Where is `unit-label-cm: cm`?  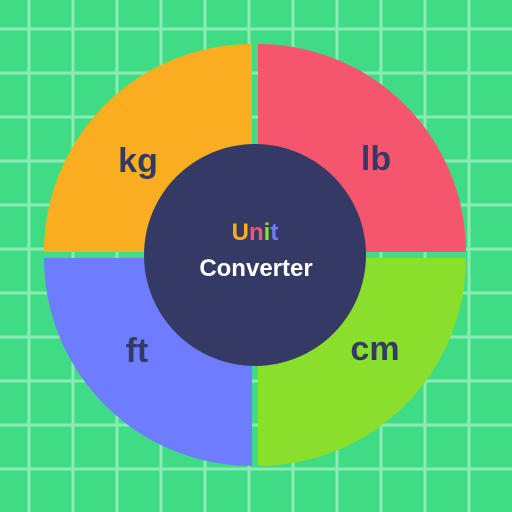
unit-label-cm: cm is located at coordinates (374, 349).